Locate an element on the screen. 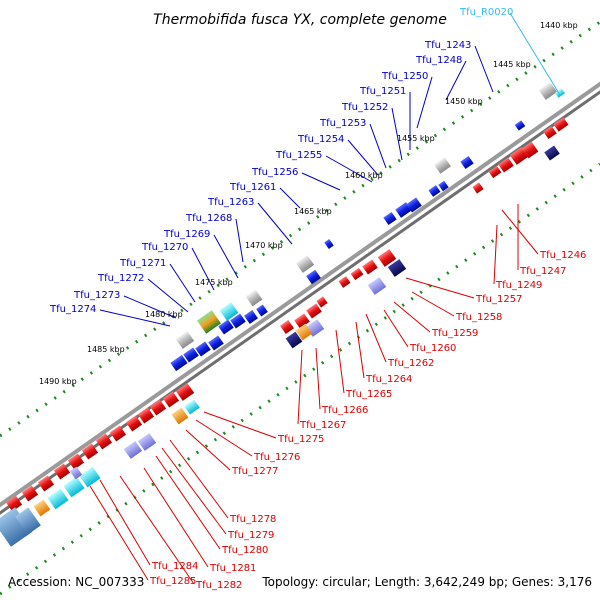  reverse-gene-label: Tfu_1247 is located at coordinates (542, 271).